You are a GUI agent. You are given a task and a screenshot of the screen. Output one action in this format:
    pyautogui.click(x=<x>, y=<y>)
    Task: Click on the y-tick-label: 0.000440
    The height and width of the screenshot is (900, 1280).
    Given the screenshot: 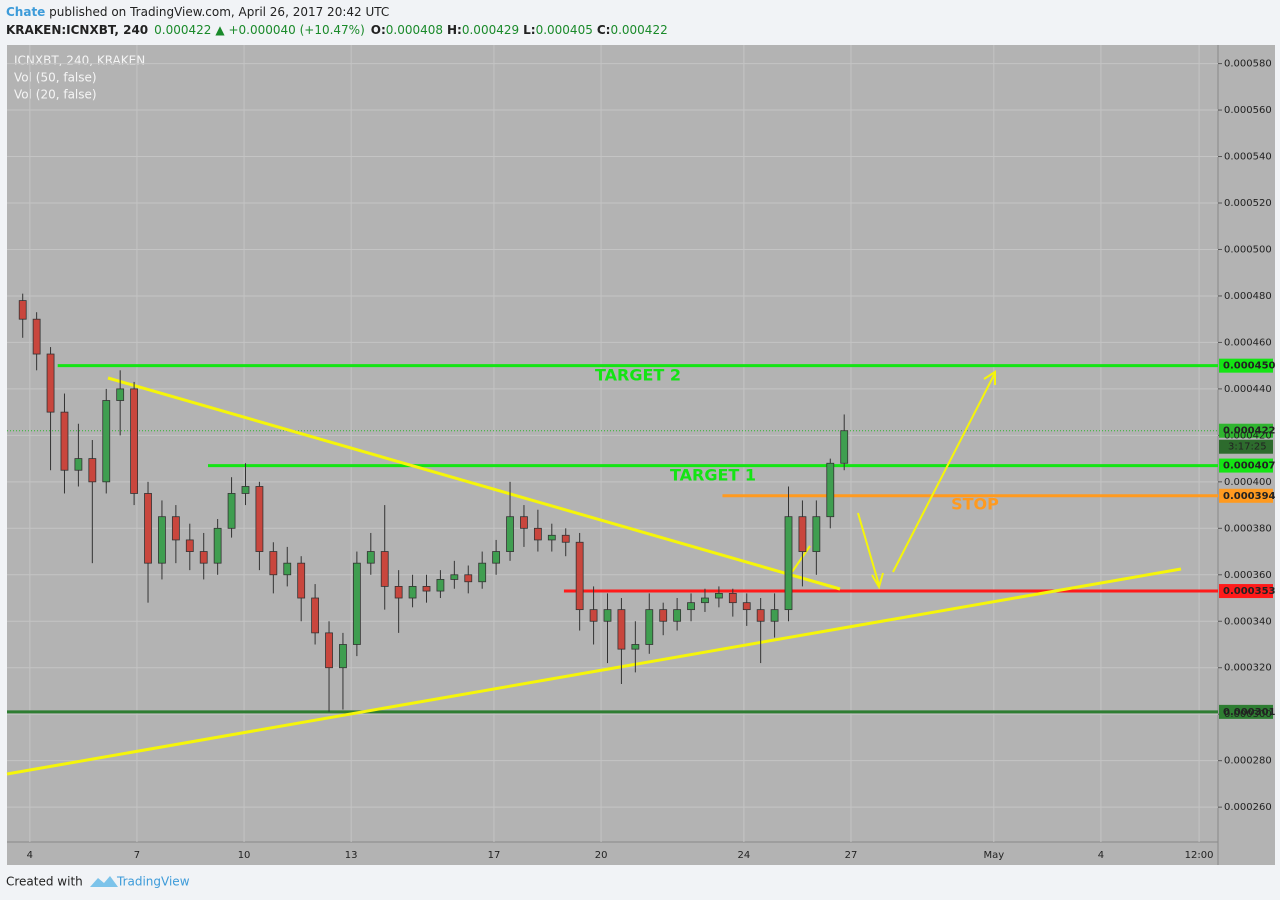 What is the action you would take?
    pyautogui.click(x=1248, y=389)
    